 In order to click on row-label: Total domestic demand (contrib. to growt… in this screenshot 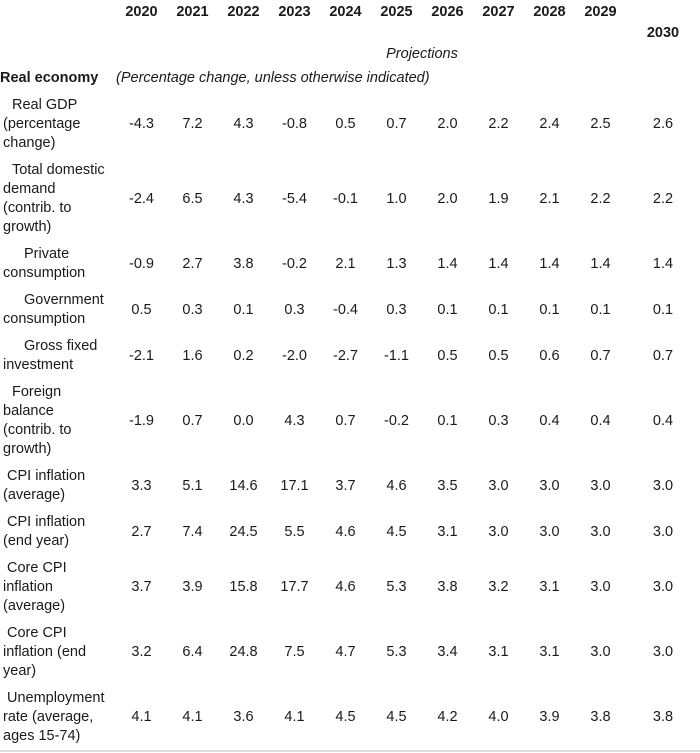, I will do `click(54, 198)`.